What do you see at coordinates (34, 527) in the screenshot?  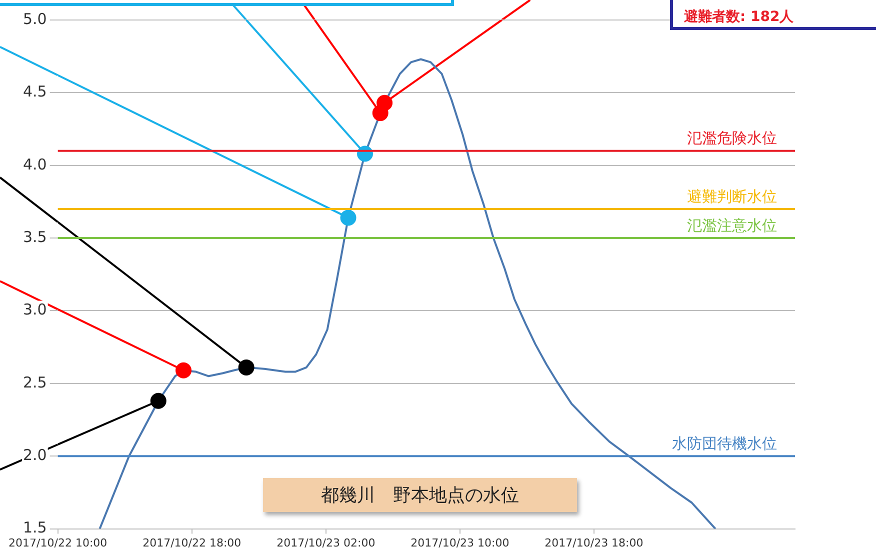 I see `y-tick-label: 1.5` at bounding box center [34, 527].